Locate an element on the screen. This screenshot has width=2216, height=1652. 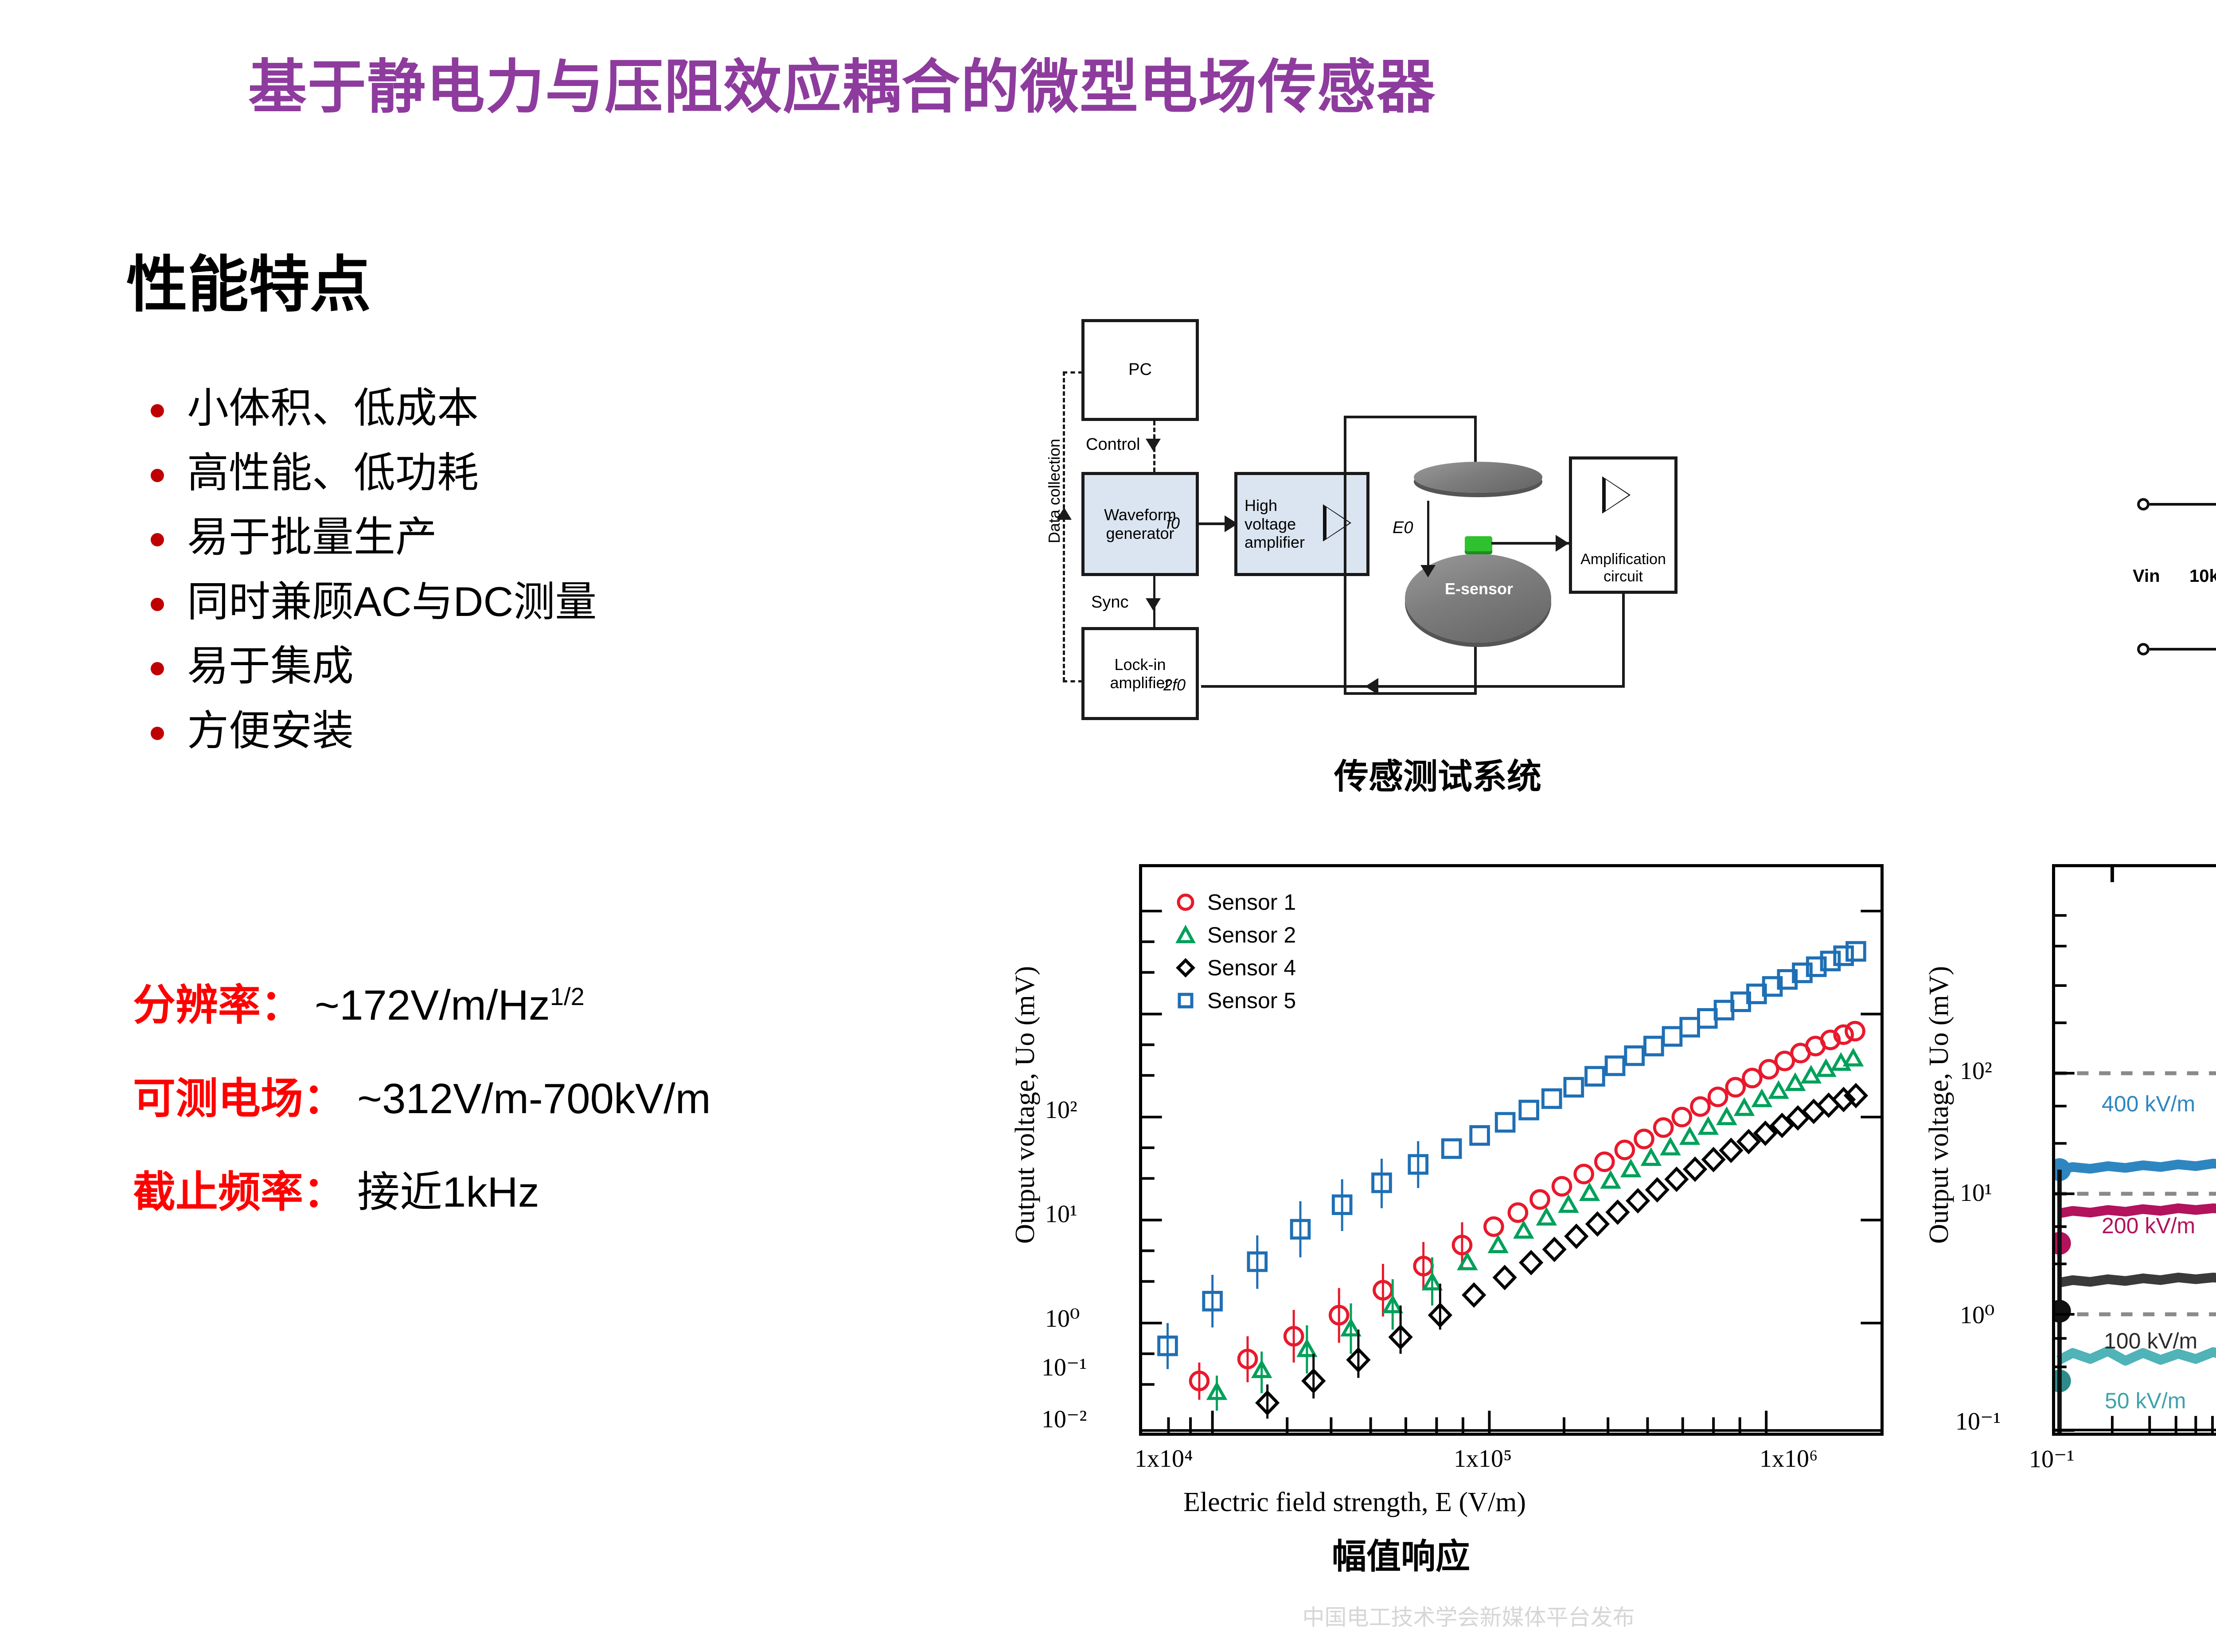
spec-key: 分辨率： is located at coordinates (218, 1005).